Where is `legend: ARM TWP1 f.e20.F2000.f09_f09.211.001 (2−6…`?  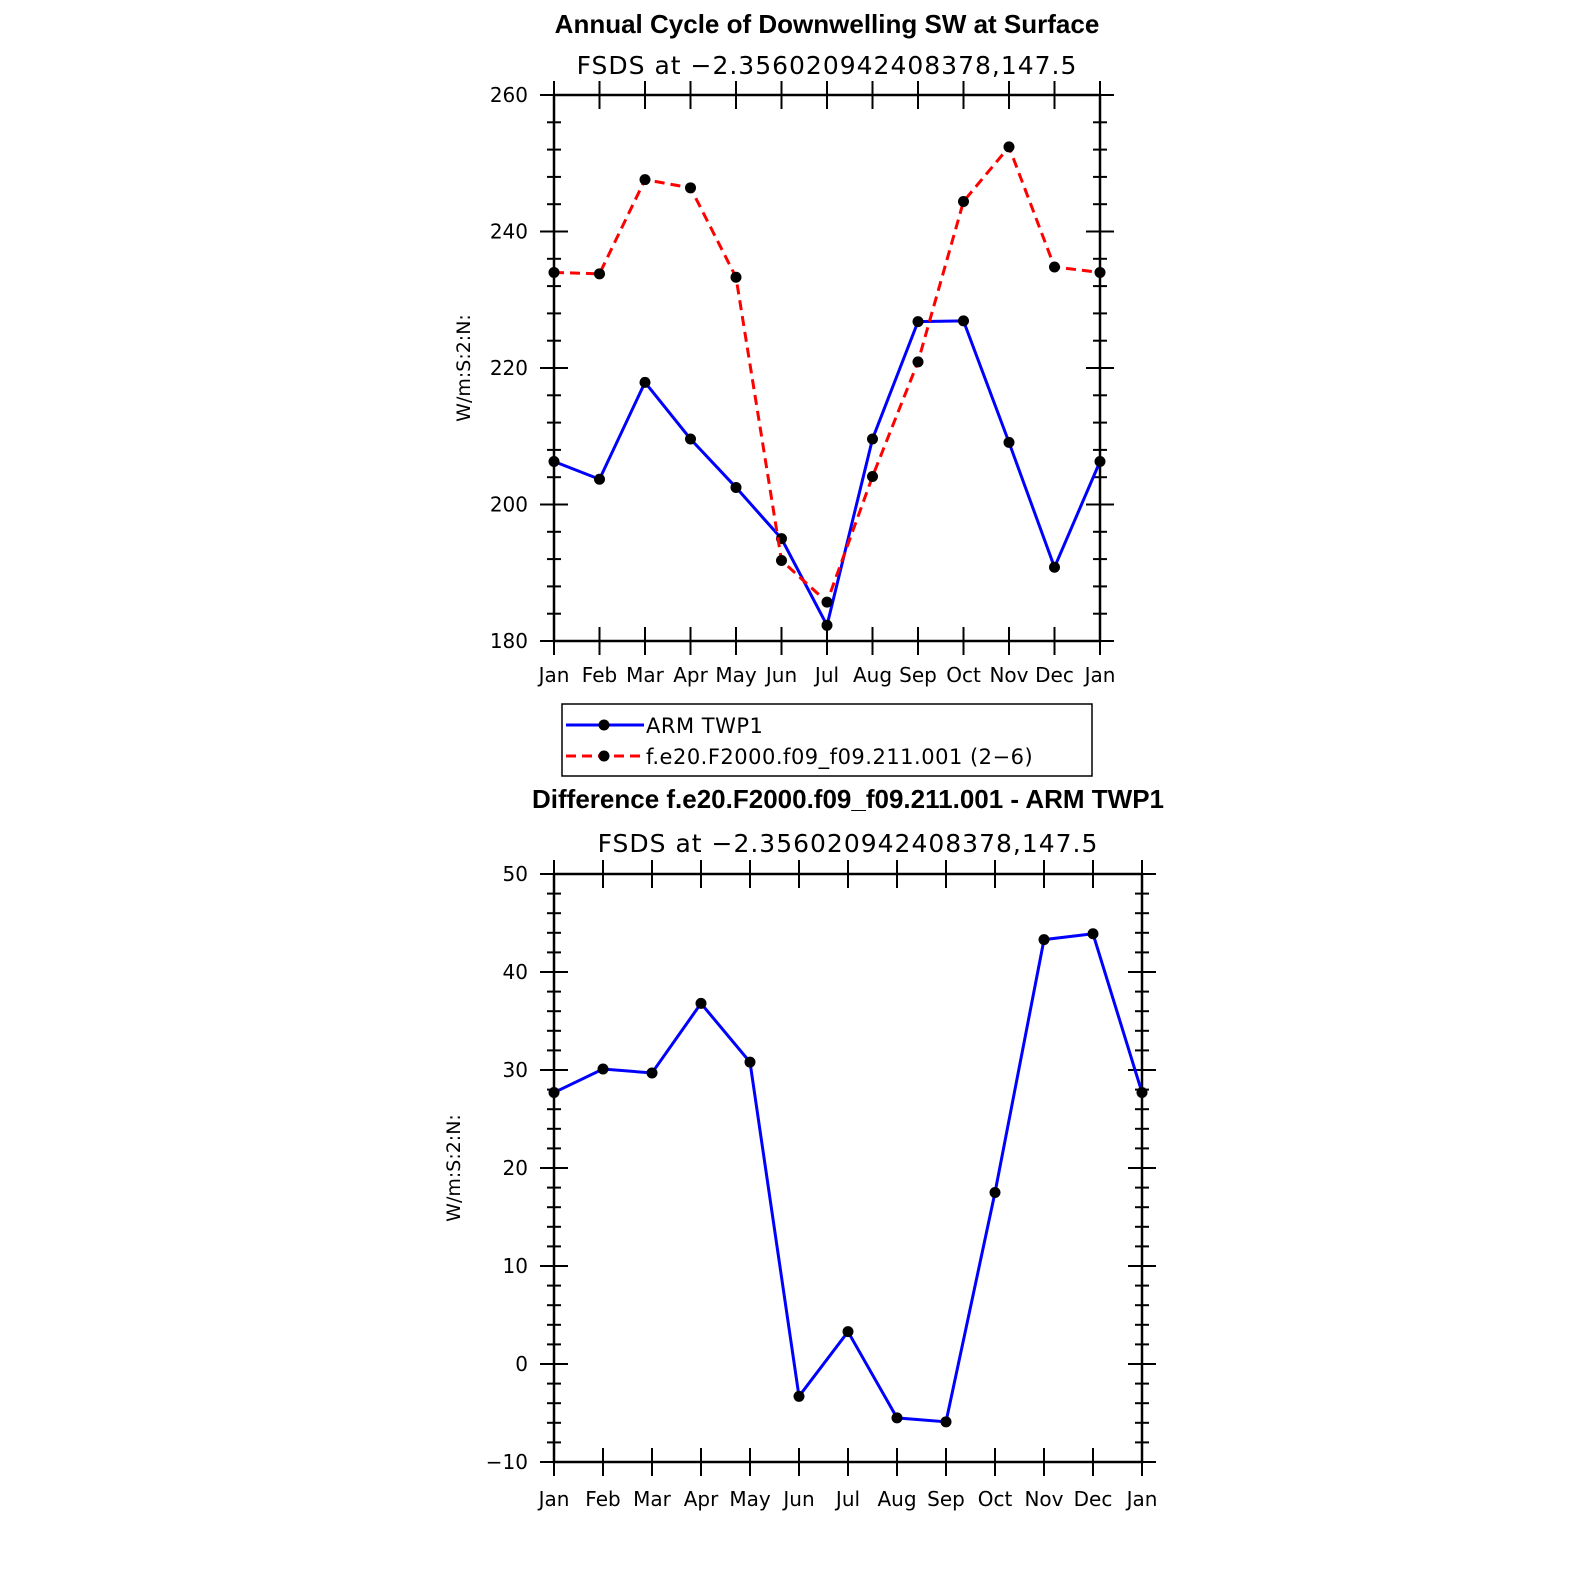 legend: ARM TWP1 f.e20.F2000.f09_f09.211.001 (2−6… is located at coordinates (827, 740).